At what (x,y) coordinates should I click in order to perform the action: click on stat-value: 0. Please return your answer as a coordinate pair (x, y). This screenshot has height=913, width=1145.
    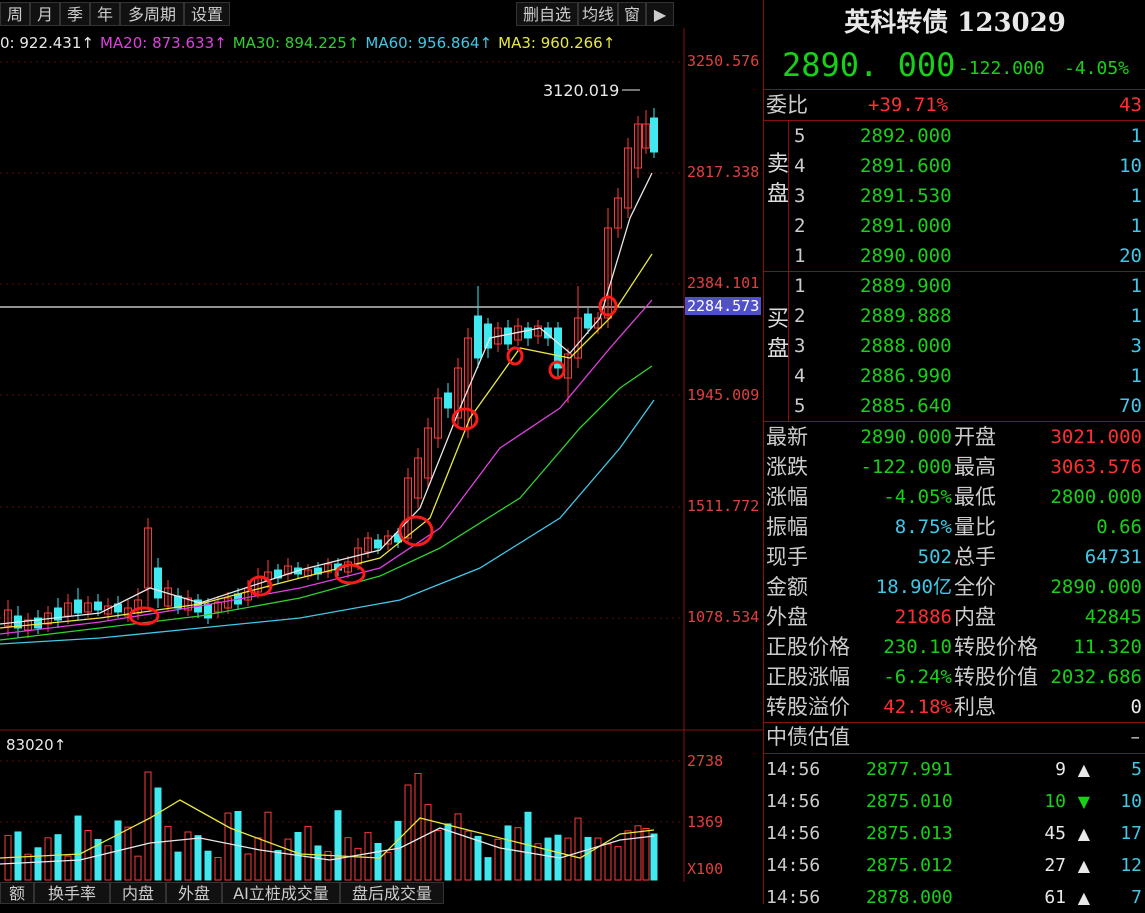
    Looking at the image, I should click on (1136, 707).